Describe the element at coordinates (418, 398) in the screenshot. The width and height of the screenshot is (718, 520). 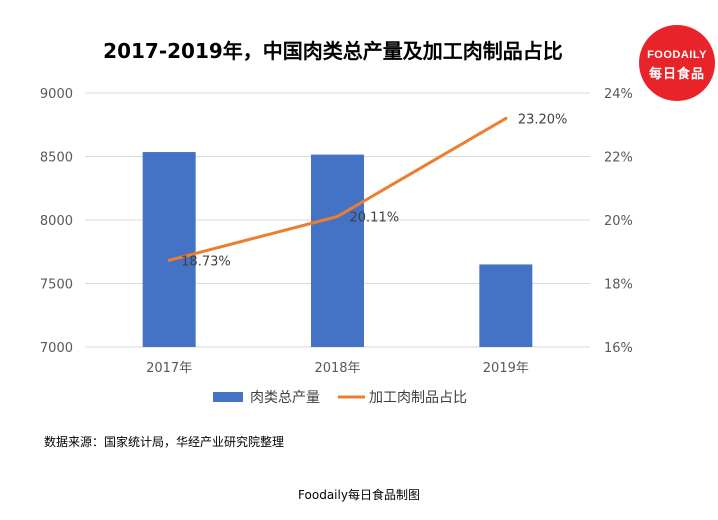
I see `legend-label-line: 加工肉制品占比` at that location.